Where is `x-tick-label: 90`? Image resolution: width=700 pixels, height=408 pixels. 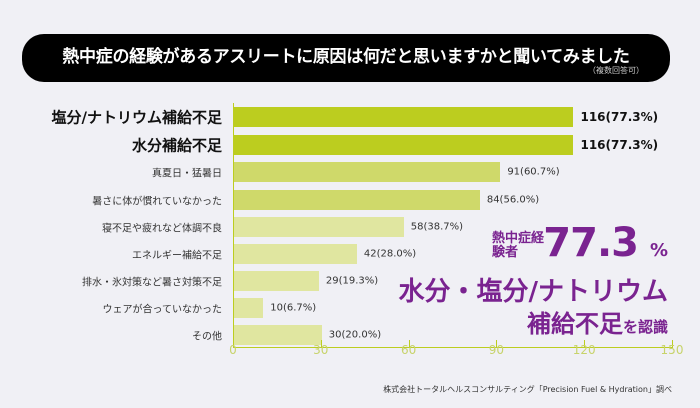 x-tick-label: 90 is located at coordinates (496, 350).